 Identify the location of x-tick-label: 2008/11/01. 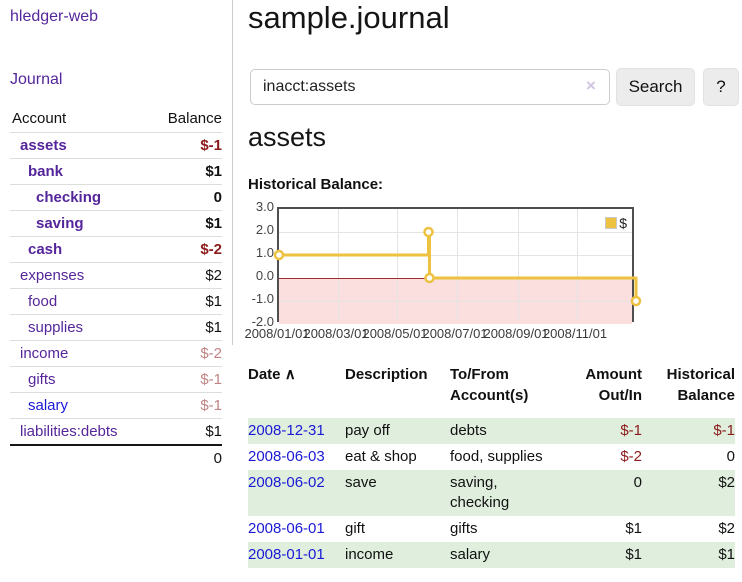
(575, 333).